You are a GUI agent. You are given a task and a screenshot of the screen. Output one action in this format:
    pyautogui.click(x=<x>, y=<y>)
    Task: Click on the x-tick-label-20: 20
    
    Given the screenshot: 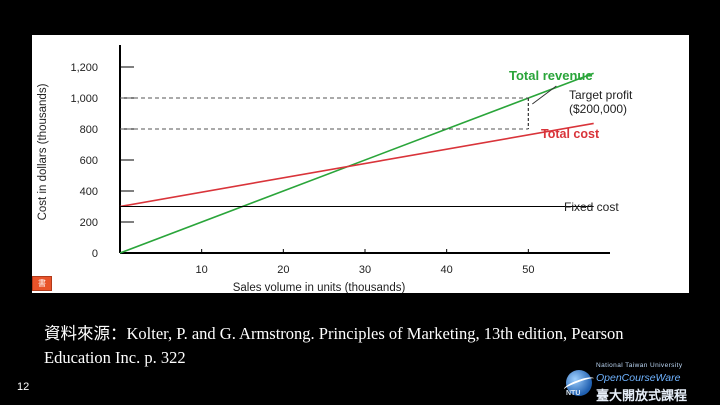 What is the action you would take?
    pyautogui.click(x=283, y=270)
    